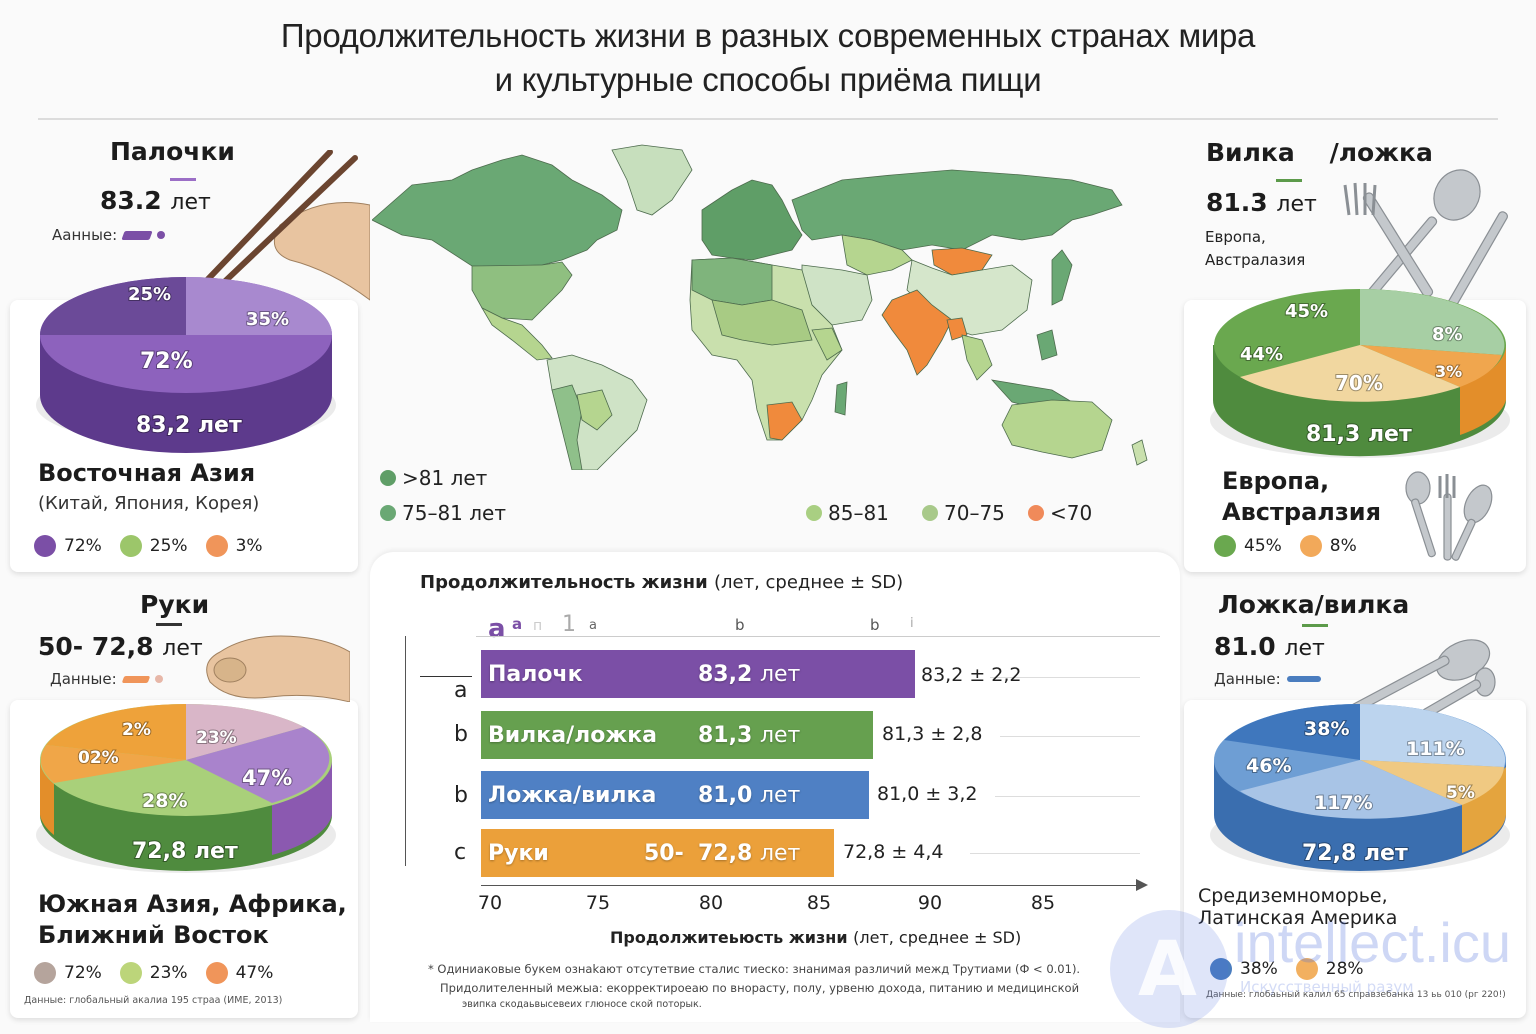  What do you see at coordinates (239, 973) in the screenshot?
I see `legend-item: 47%` at bounding box center [239, 973].